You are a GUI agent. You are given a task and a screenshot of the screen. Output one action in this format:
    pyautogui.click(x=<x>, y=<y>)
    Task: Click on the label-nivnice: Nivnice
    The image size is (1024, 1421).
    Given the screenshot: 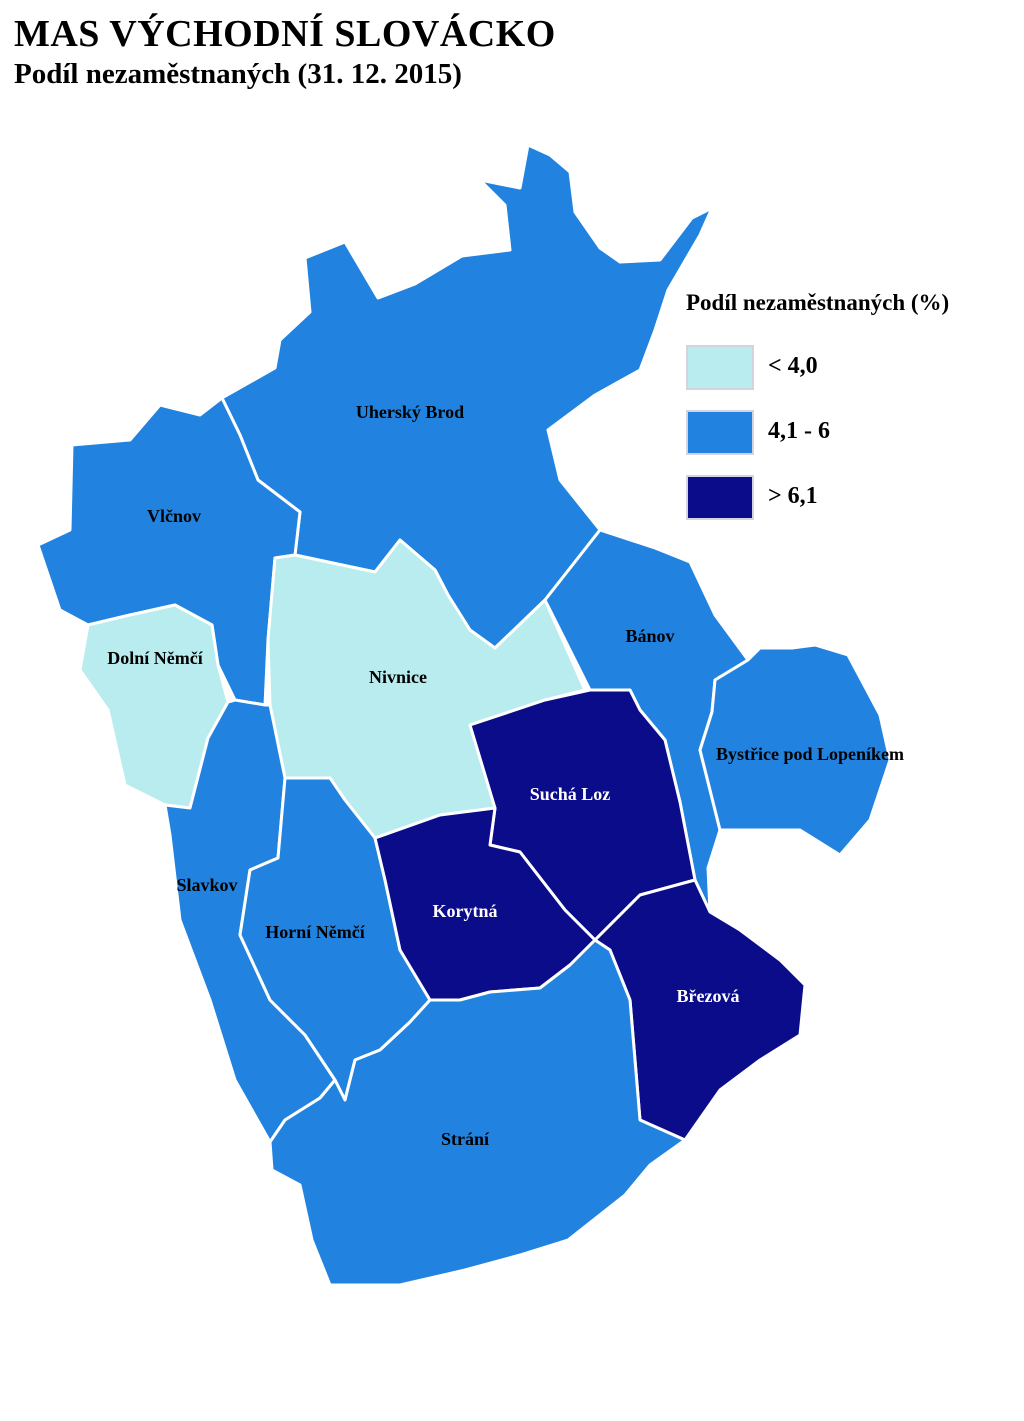 What is the action you would take?
    pyautogui.click(x=398, y=677)
    